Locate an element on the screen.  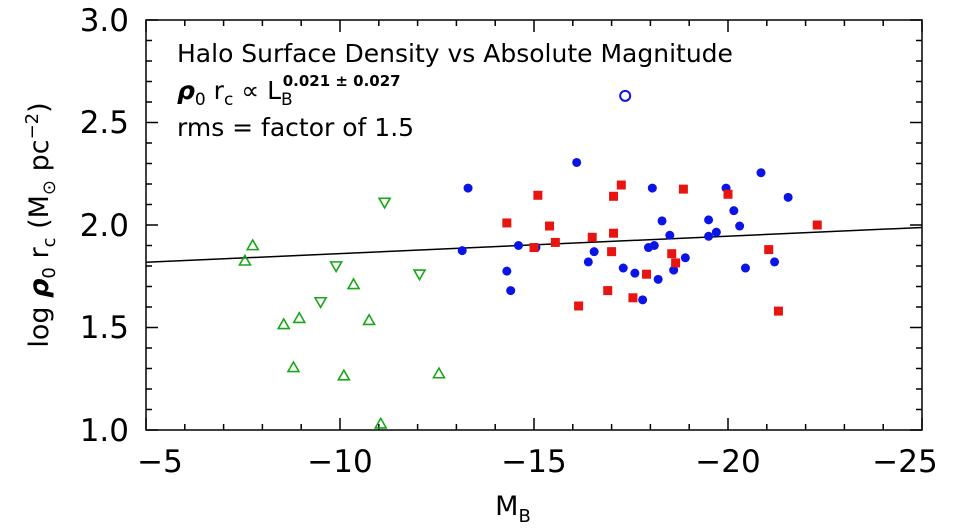
x-tick-label: −10 is located at coordinates (339, 462).